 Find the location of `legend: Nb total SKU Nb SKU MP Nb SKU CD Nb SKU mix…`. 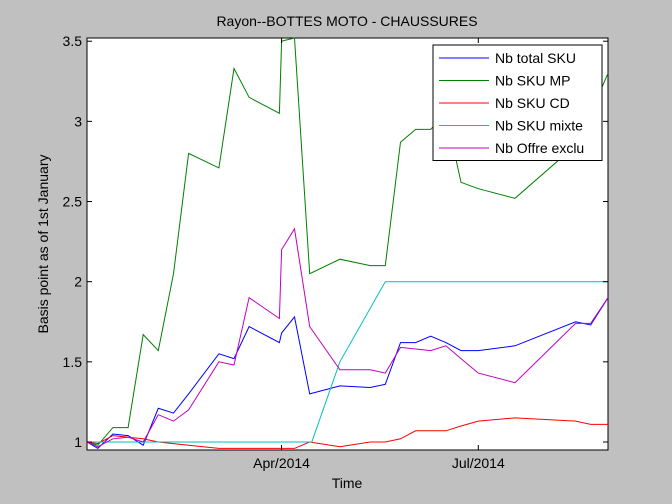

legend: Nb total SKU Nb SKU MP Nb SKU CD Nb SKU mix… is located at coordinates (517, 102).